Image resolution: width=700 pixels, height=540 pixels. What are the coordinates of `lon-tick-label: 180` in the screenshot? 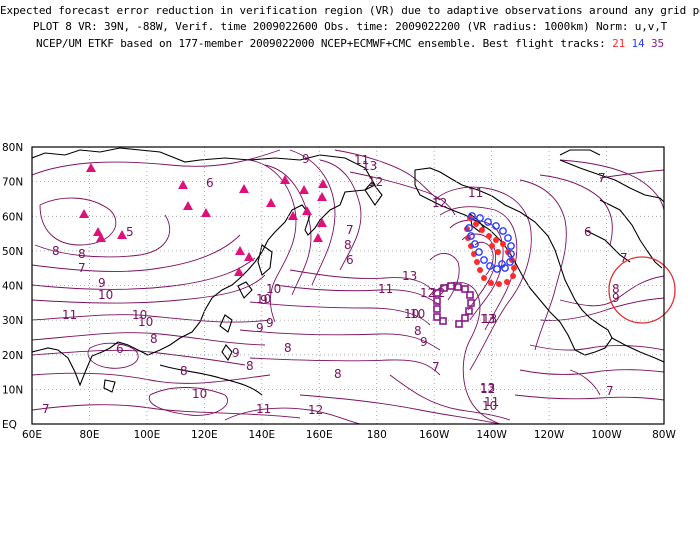 It's located at (377, 435).